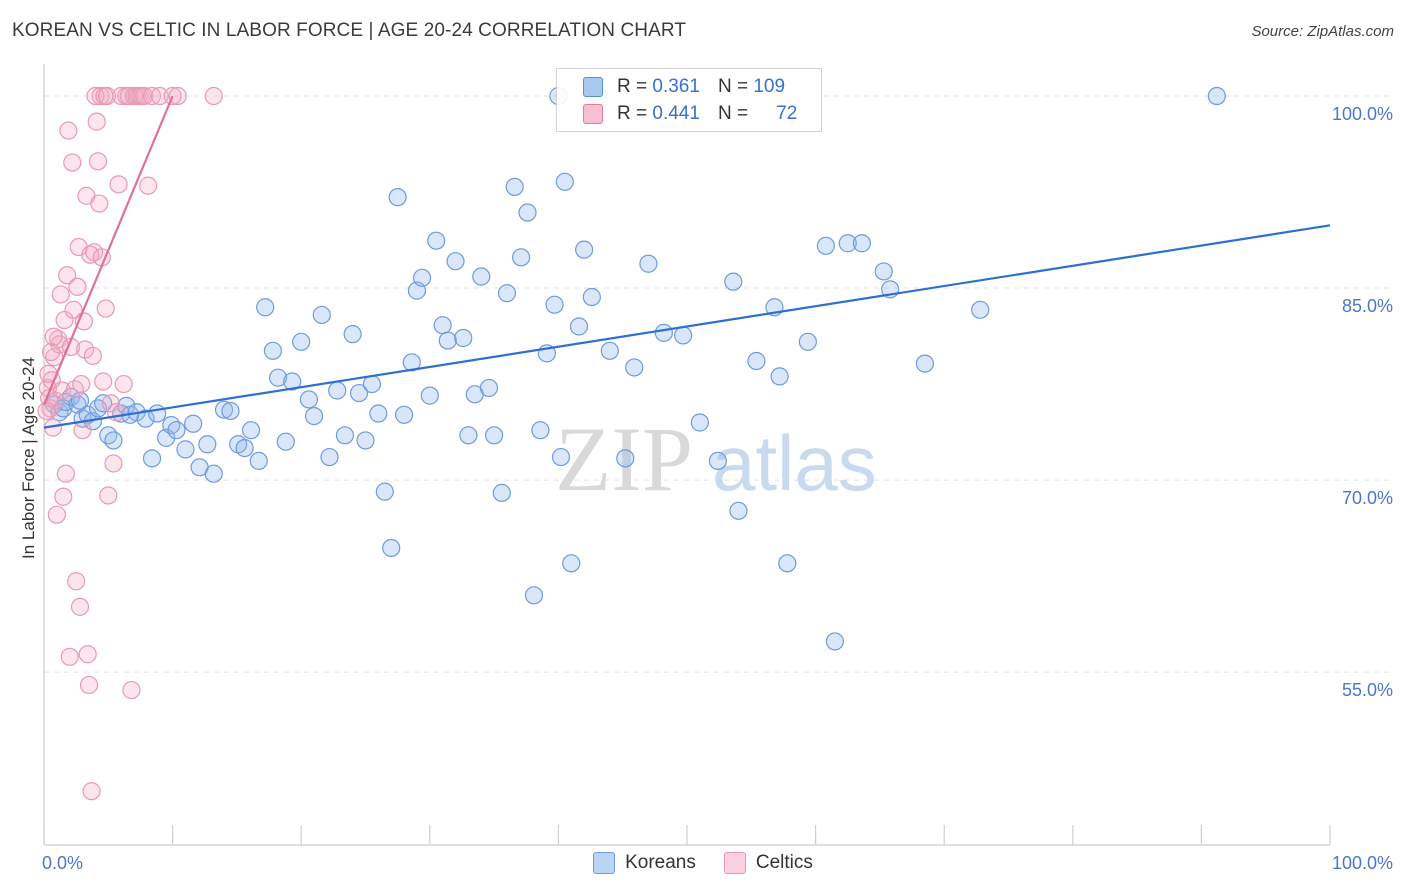 Image resolution: width=1406 pixels, height=892 pixels. What do you see at coordinates (769, 86) in the screenshot?
I see `legend-n-value: 109` at bounding box center [769, 86].